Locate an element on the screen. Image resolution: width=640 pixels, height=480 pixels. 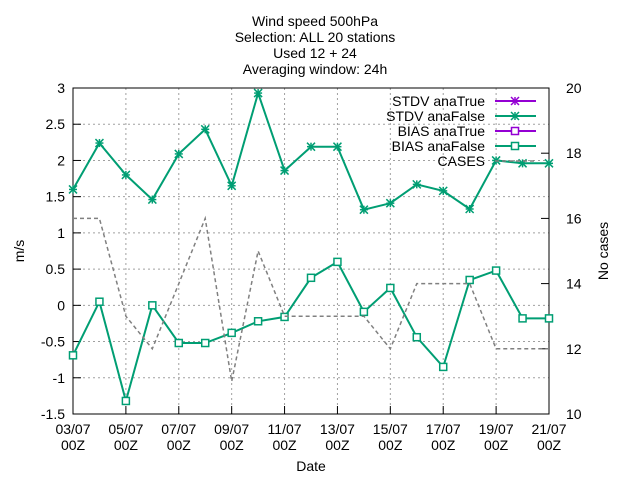
x-tick-date: 13/07 is located at coordinates (337, 429).